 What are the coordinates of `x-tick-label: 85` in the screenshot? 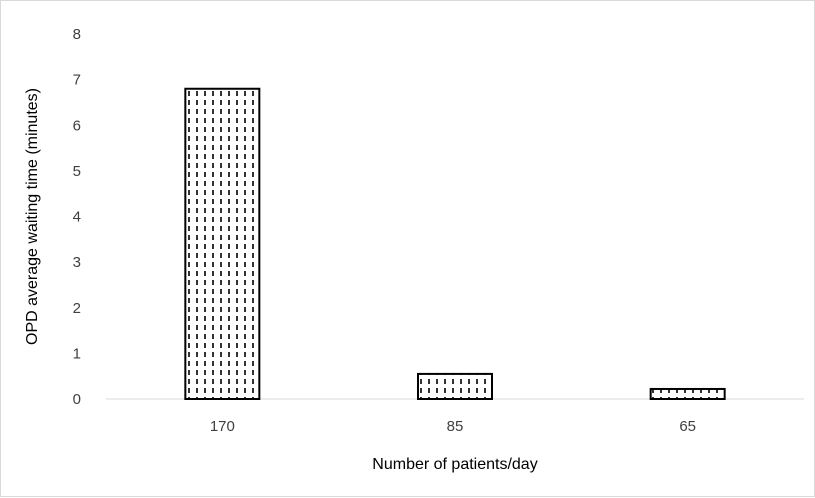 It's located at (455, 426).